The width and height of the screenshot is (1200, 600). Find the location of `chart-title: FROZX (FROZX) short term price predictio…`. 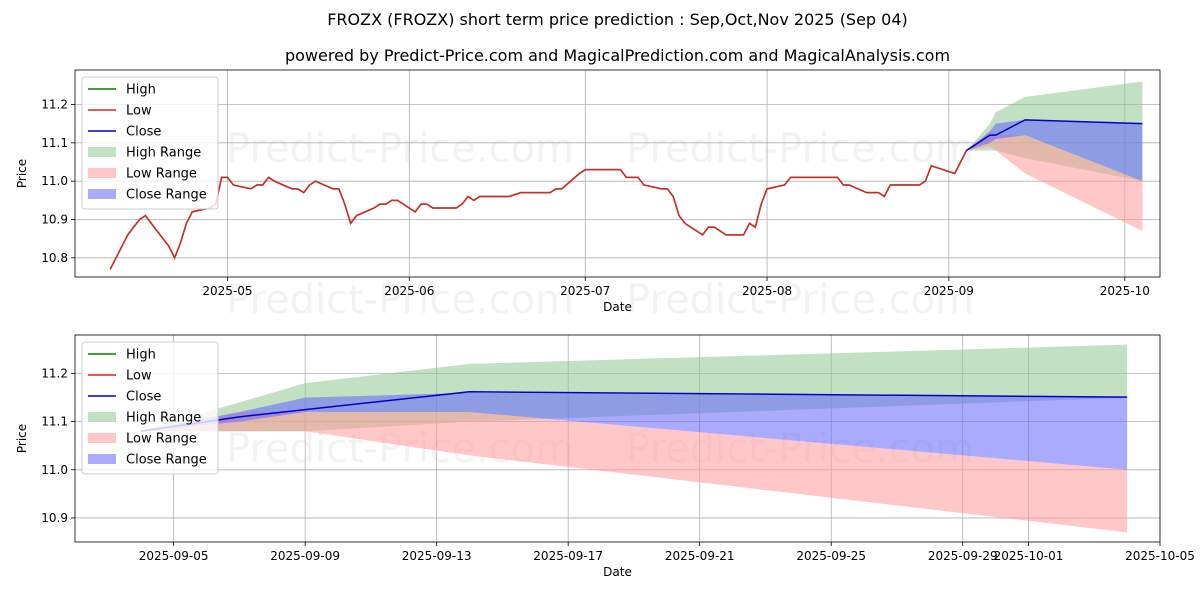

chart-title: FROZX (FROZX) short term price predictio… is located at coordinates (617, 19).